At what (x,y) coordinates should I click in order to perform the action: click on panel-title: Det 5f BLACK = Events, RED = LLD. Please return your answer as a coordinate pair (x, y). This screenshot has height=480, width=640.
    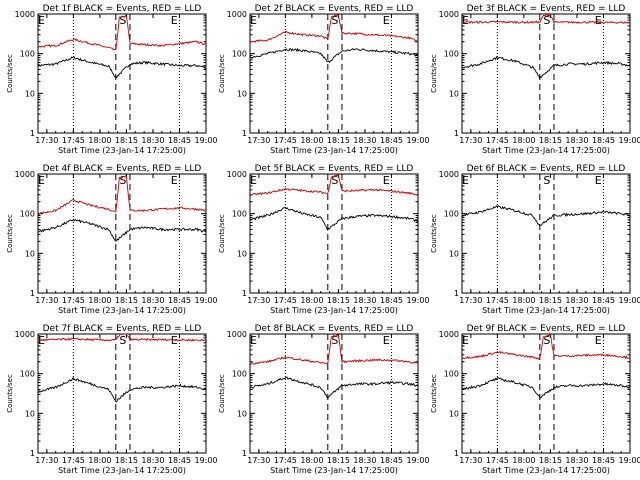
    Looking at the image, I should click on (334, 169).